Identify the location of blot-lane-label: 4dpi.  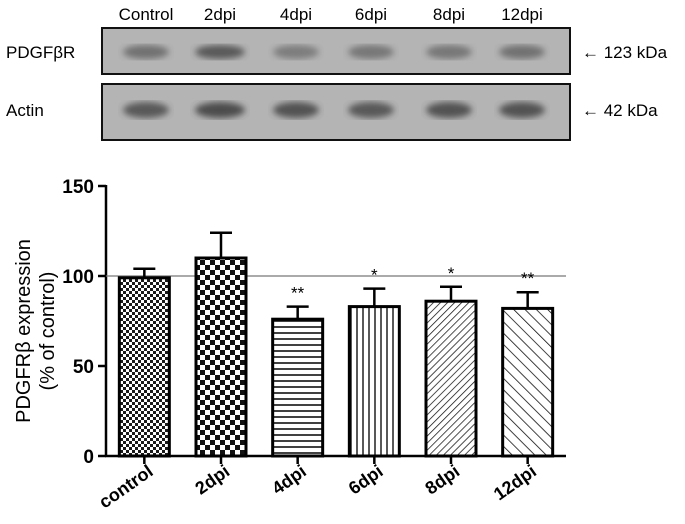
(296, 14).